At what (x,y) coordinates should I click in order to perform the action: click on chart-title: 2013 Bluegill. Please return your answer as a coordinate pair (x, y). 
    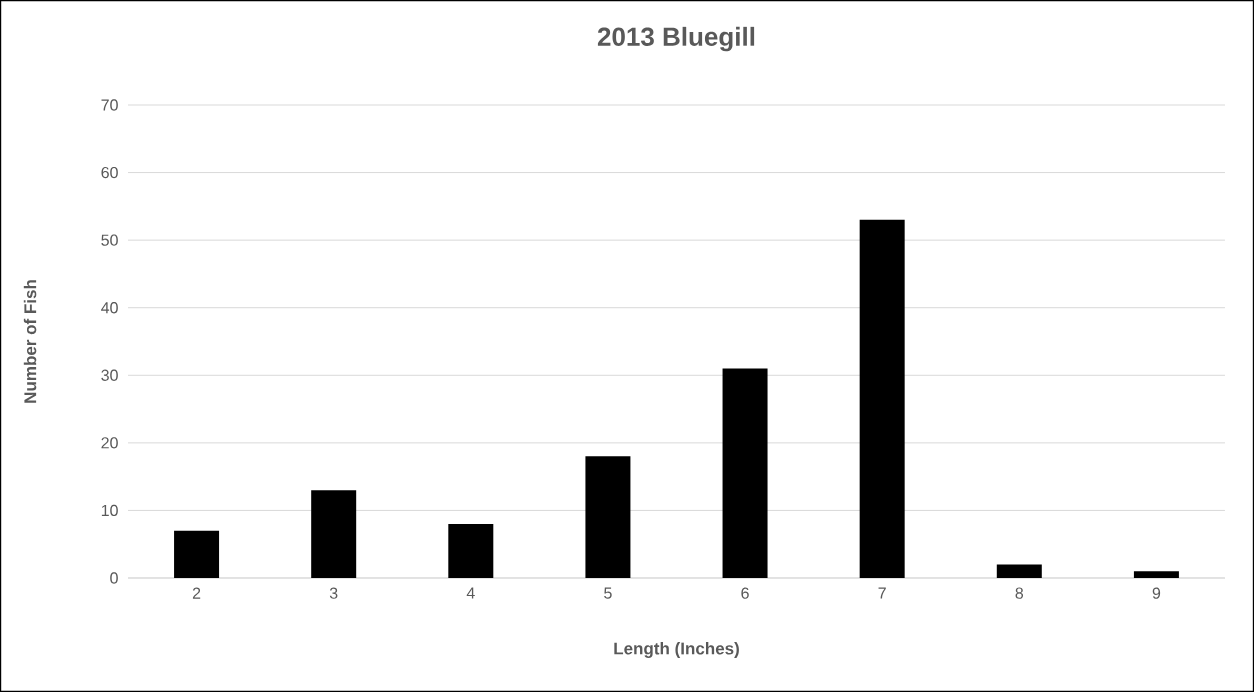
    Looking at the image, I should click on (676, 39).